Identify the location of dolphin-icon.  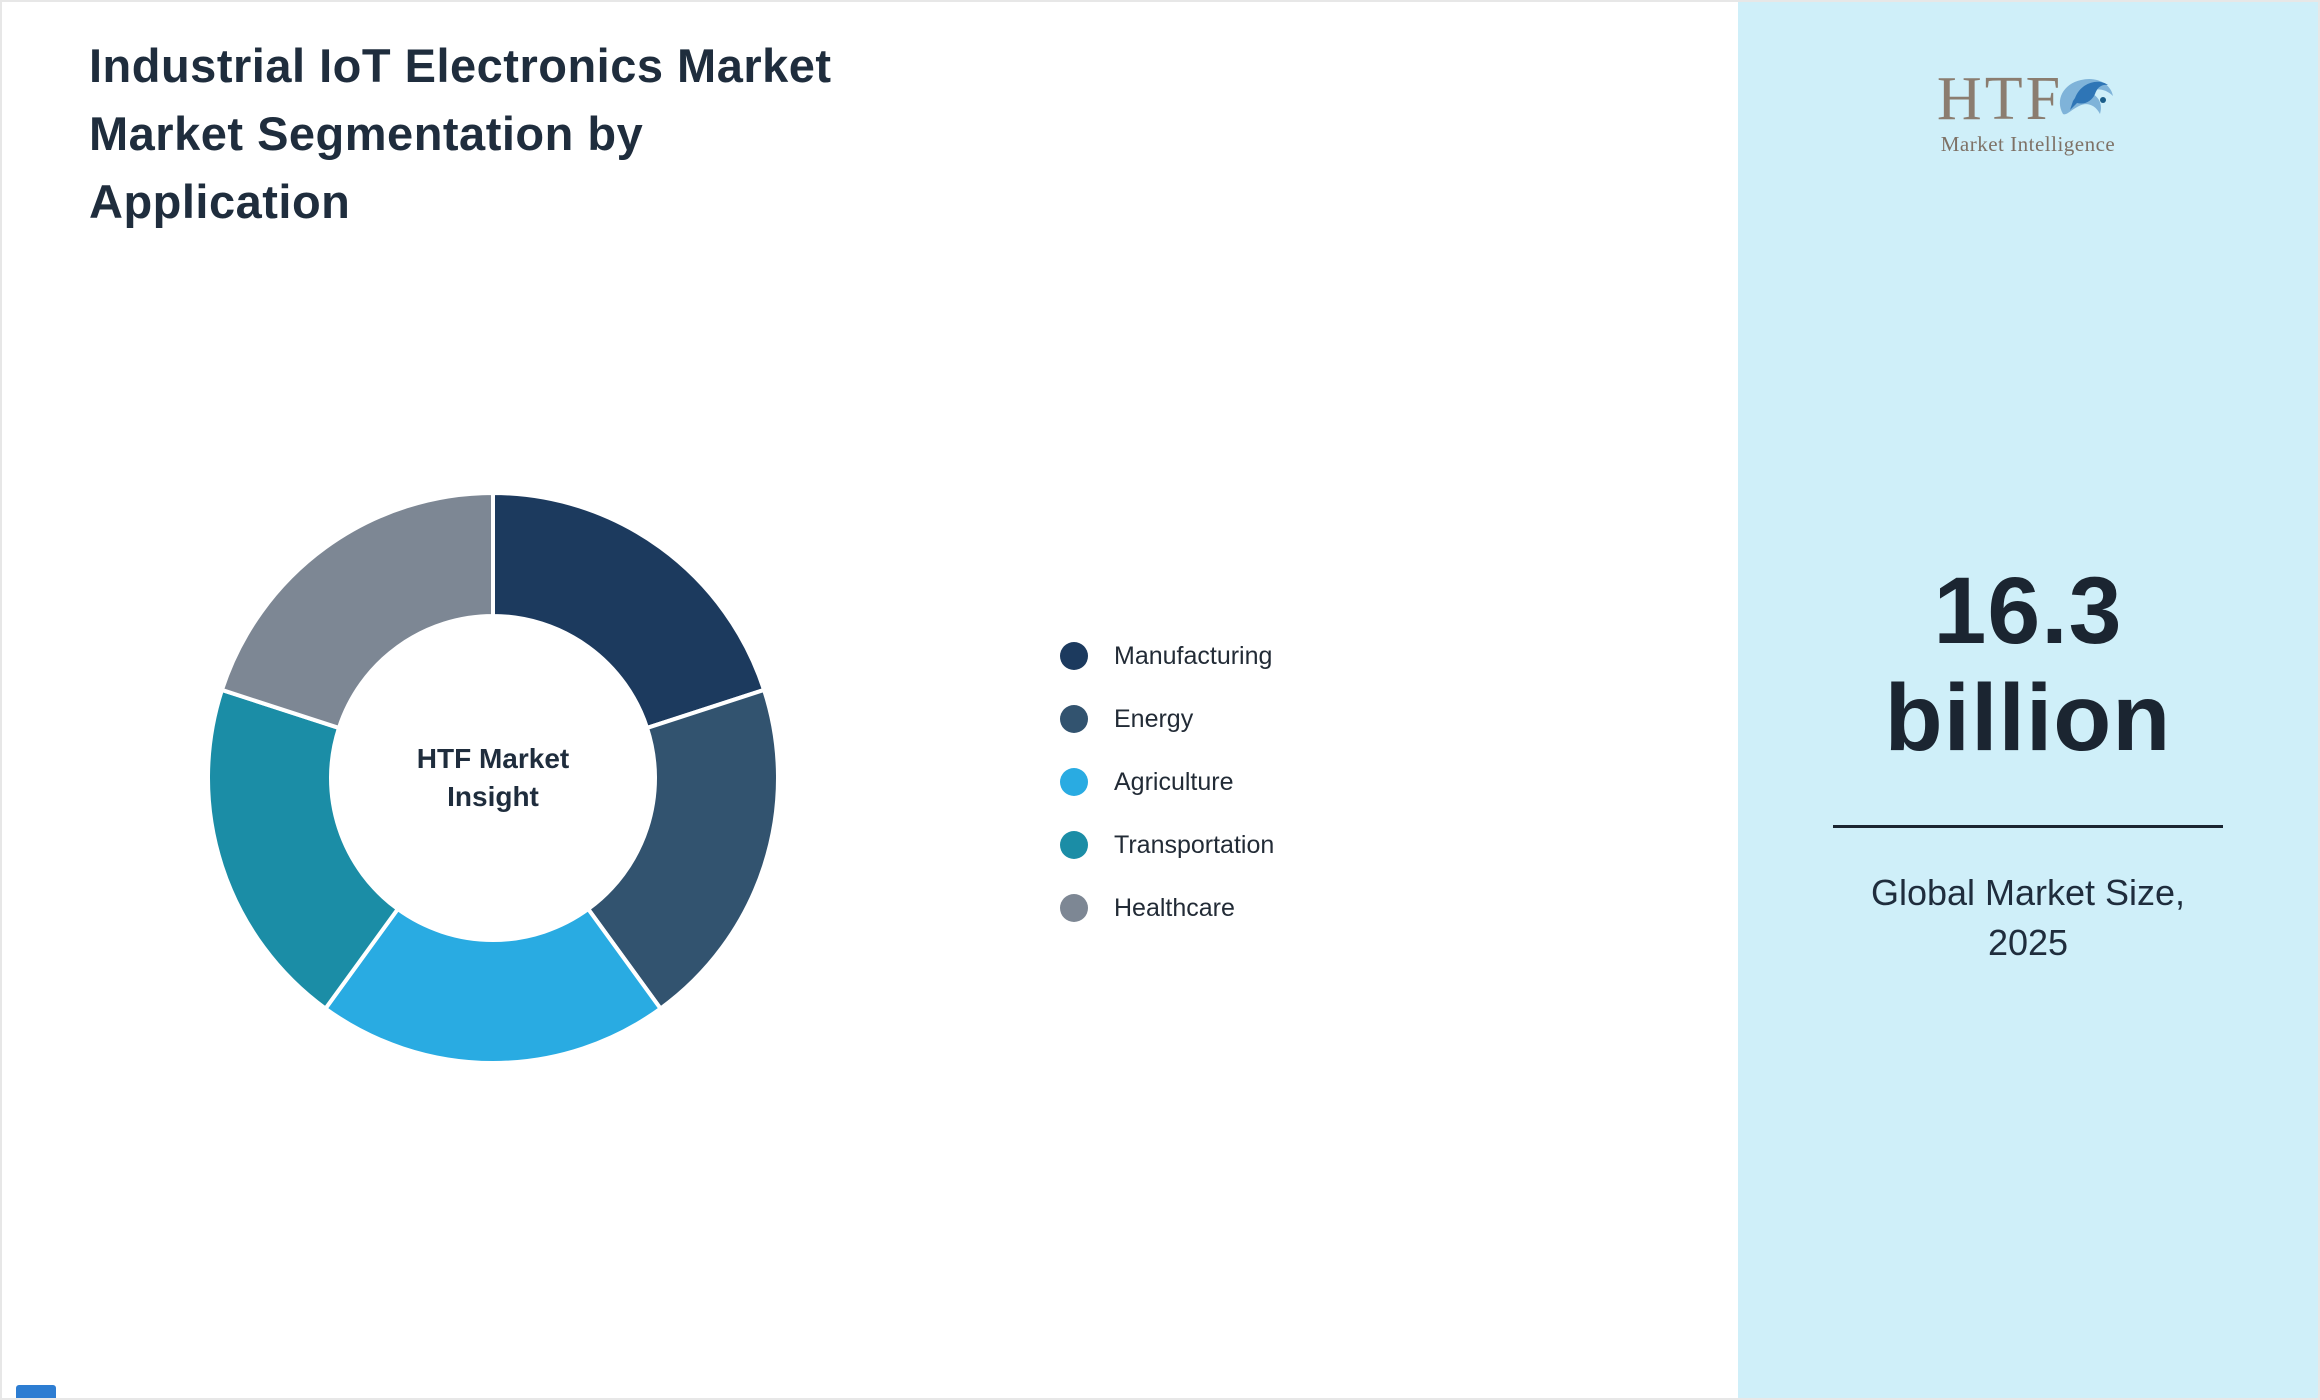
(2086, 96).